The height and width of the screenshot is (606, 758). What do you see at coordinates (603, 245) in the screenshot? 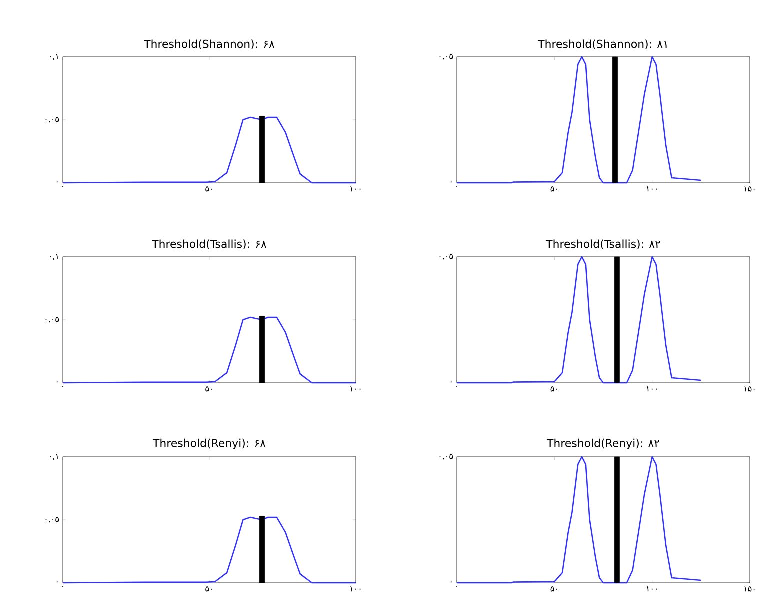
I see `chart-title: Threshold(Tsallis): ۸۲` at bounding box center [603, 245].